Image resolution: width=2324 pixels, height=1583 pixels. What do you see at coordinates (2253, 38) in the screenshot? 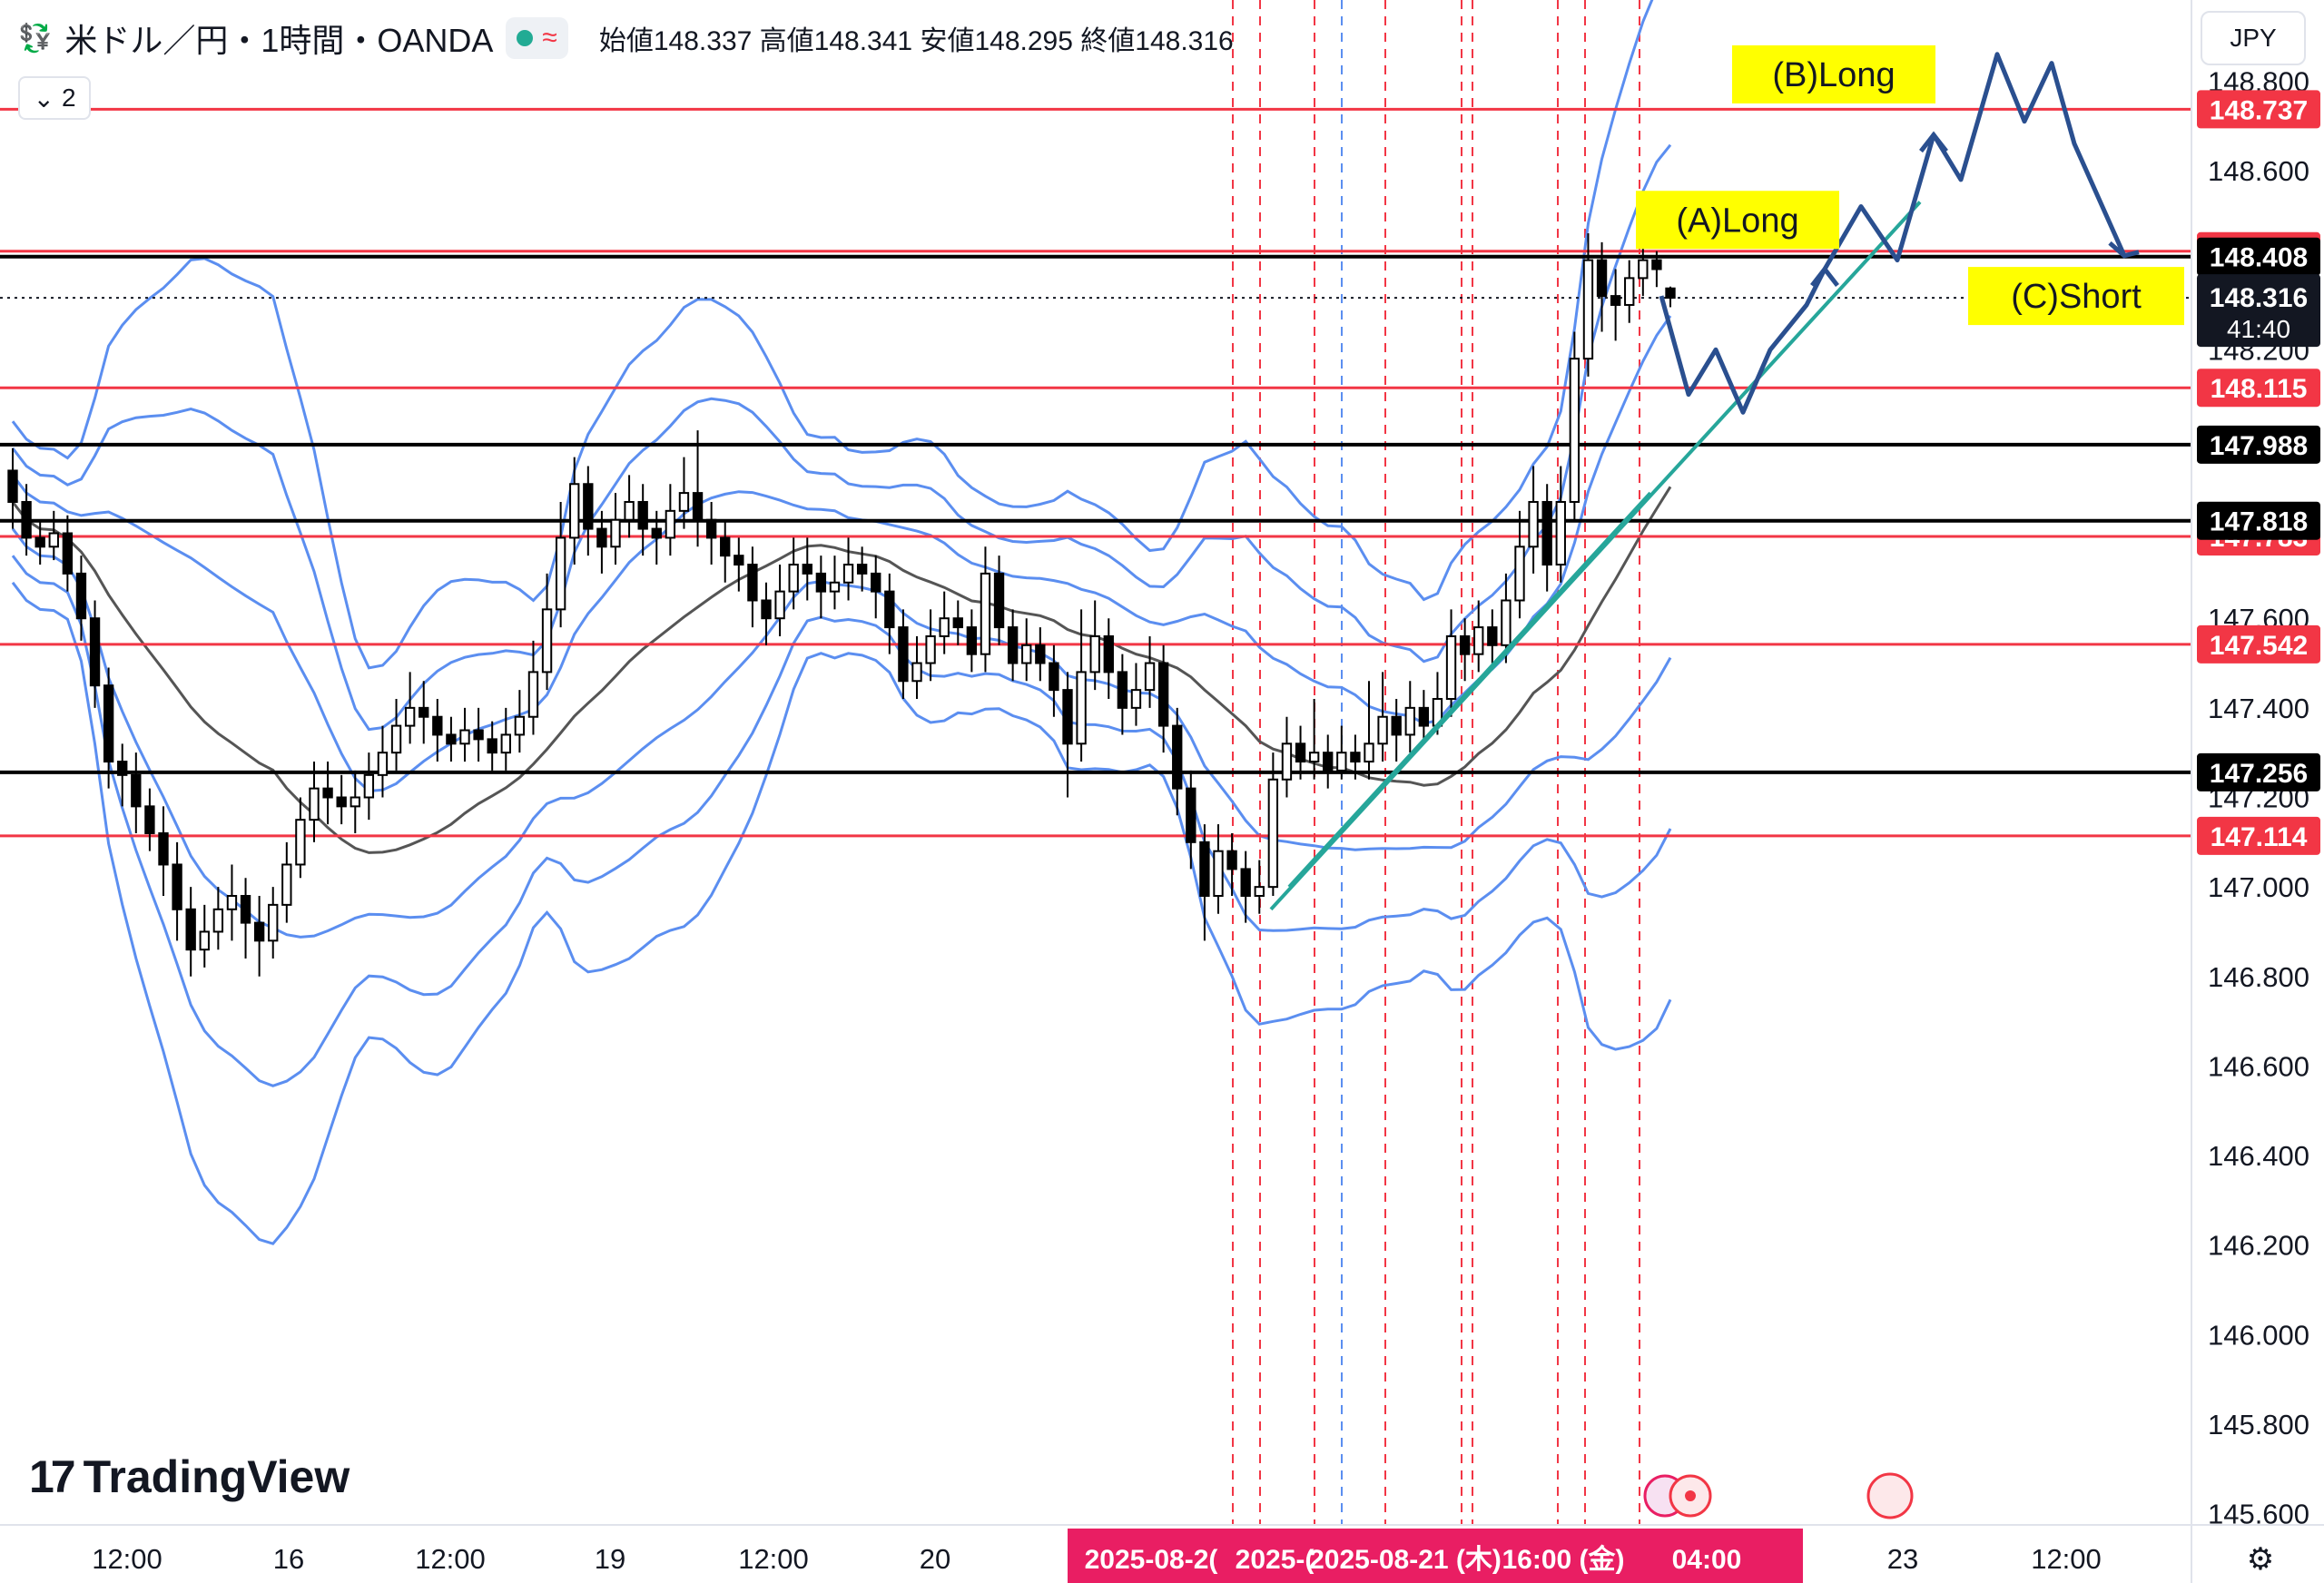
I see `currency-button: JPY` at bounding box center [2253, 38].